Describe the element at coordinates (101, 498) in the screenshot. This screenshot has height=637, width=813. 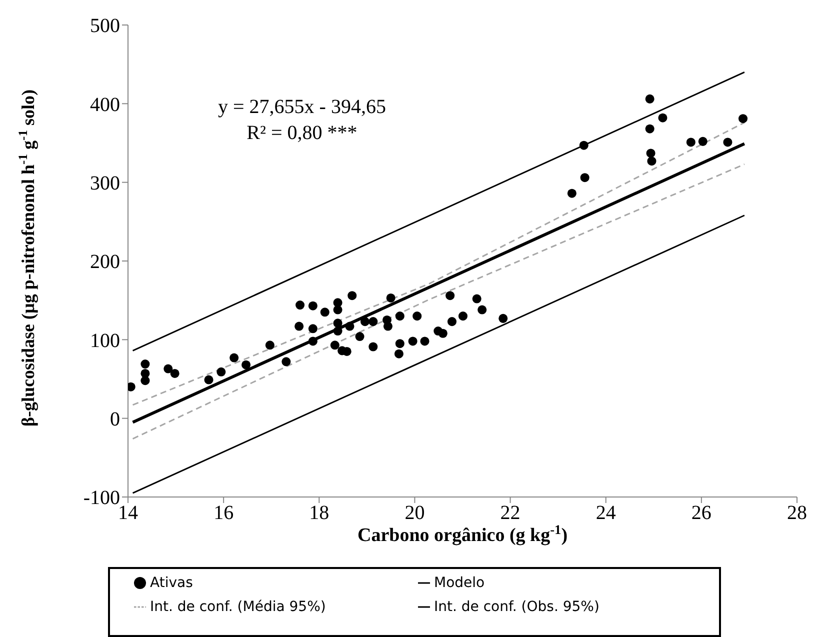
I see `y-tick-label: -100` at that location.